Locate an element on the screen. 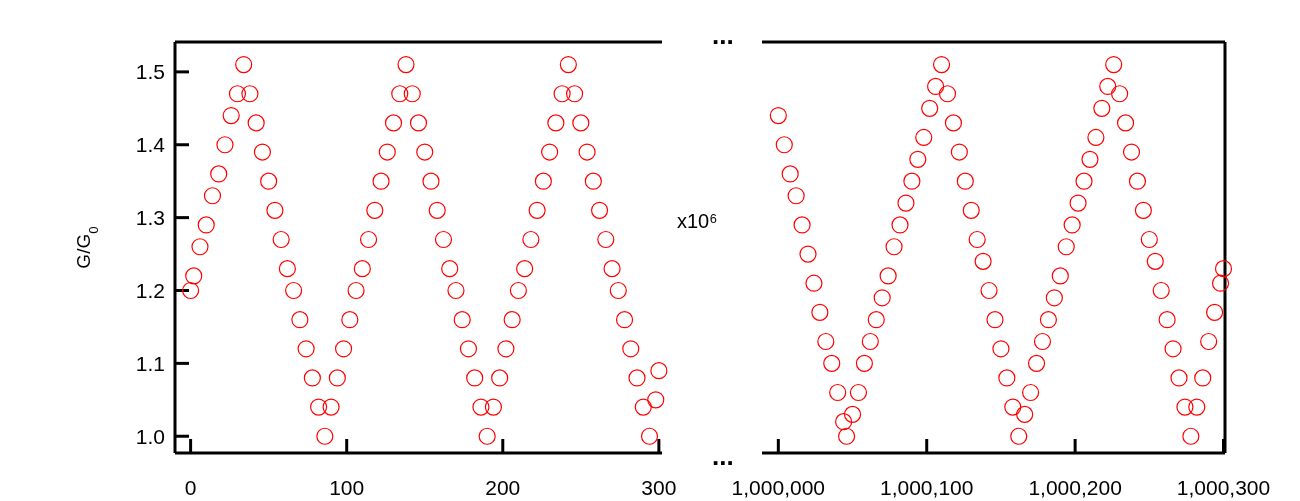 The width and height of the screenshot is (1300, 501). x-tick-label: 200 is located at coordinates (503, 487).